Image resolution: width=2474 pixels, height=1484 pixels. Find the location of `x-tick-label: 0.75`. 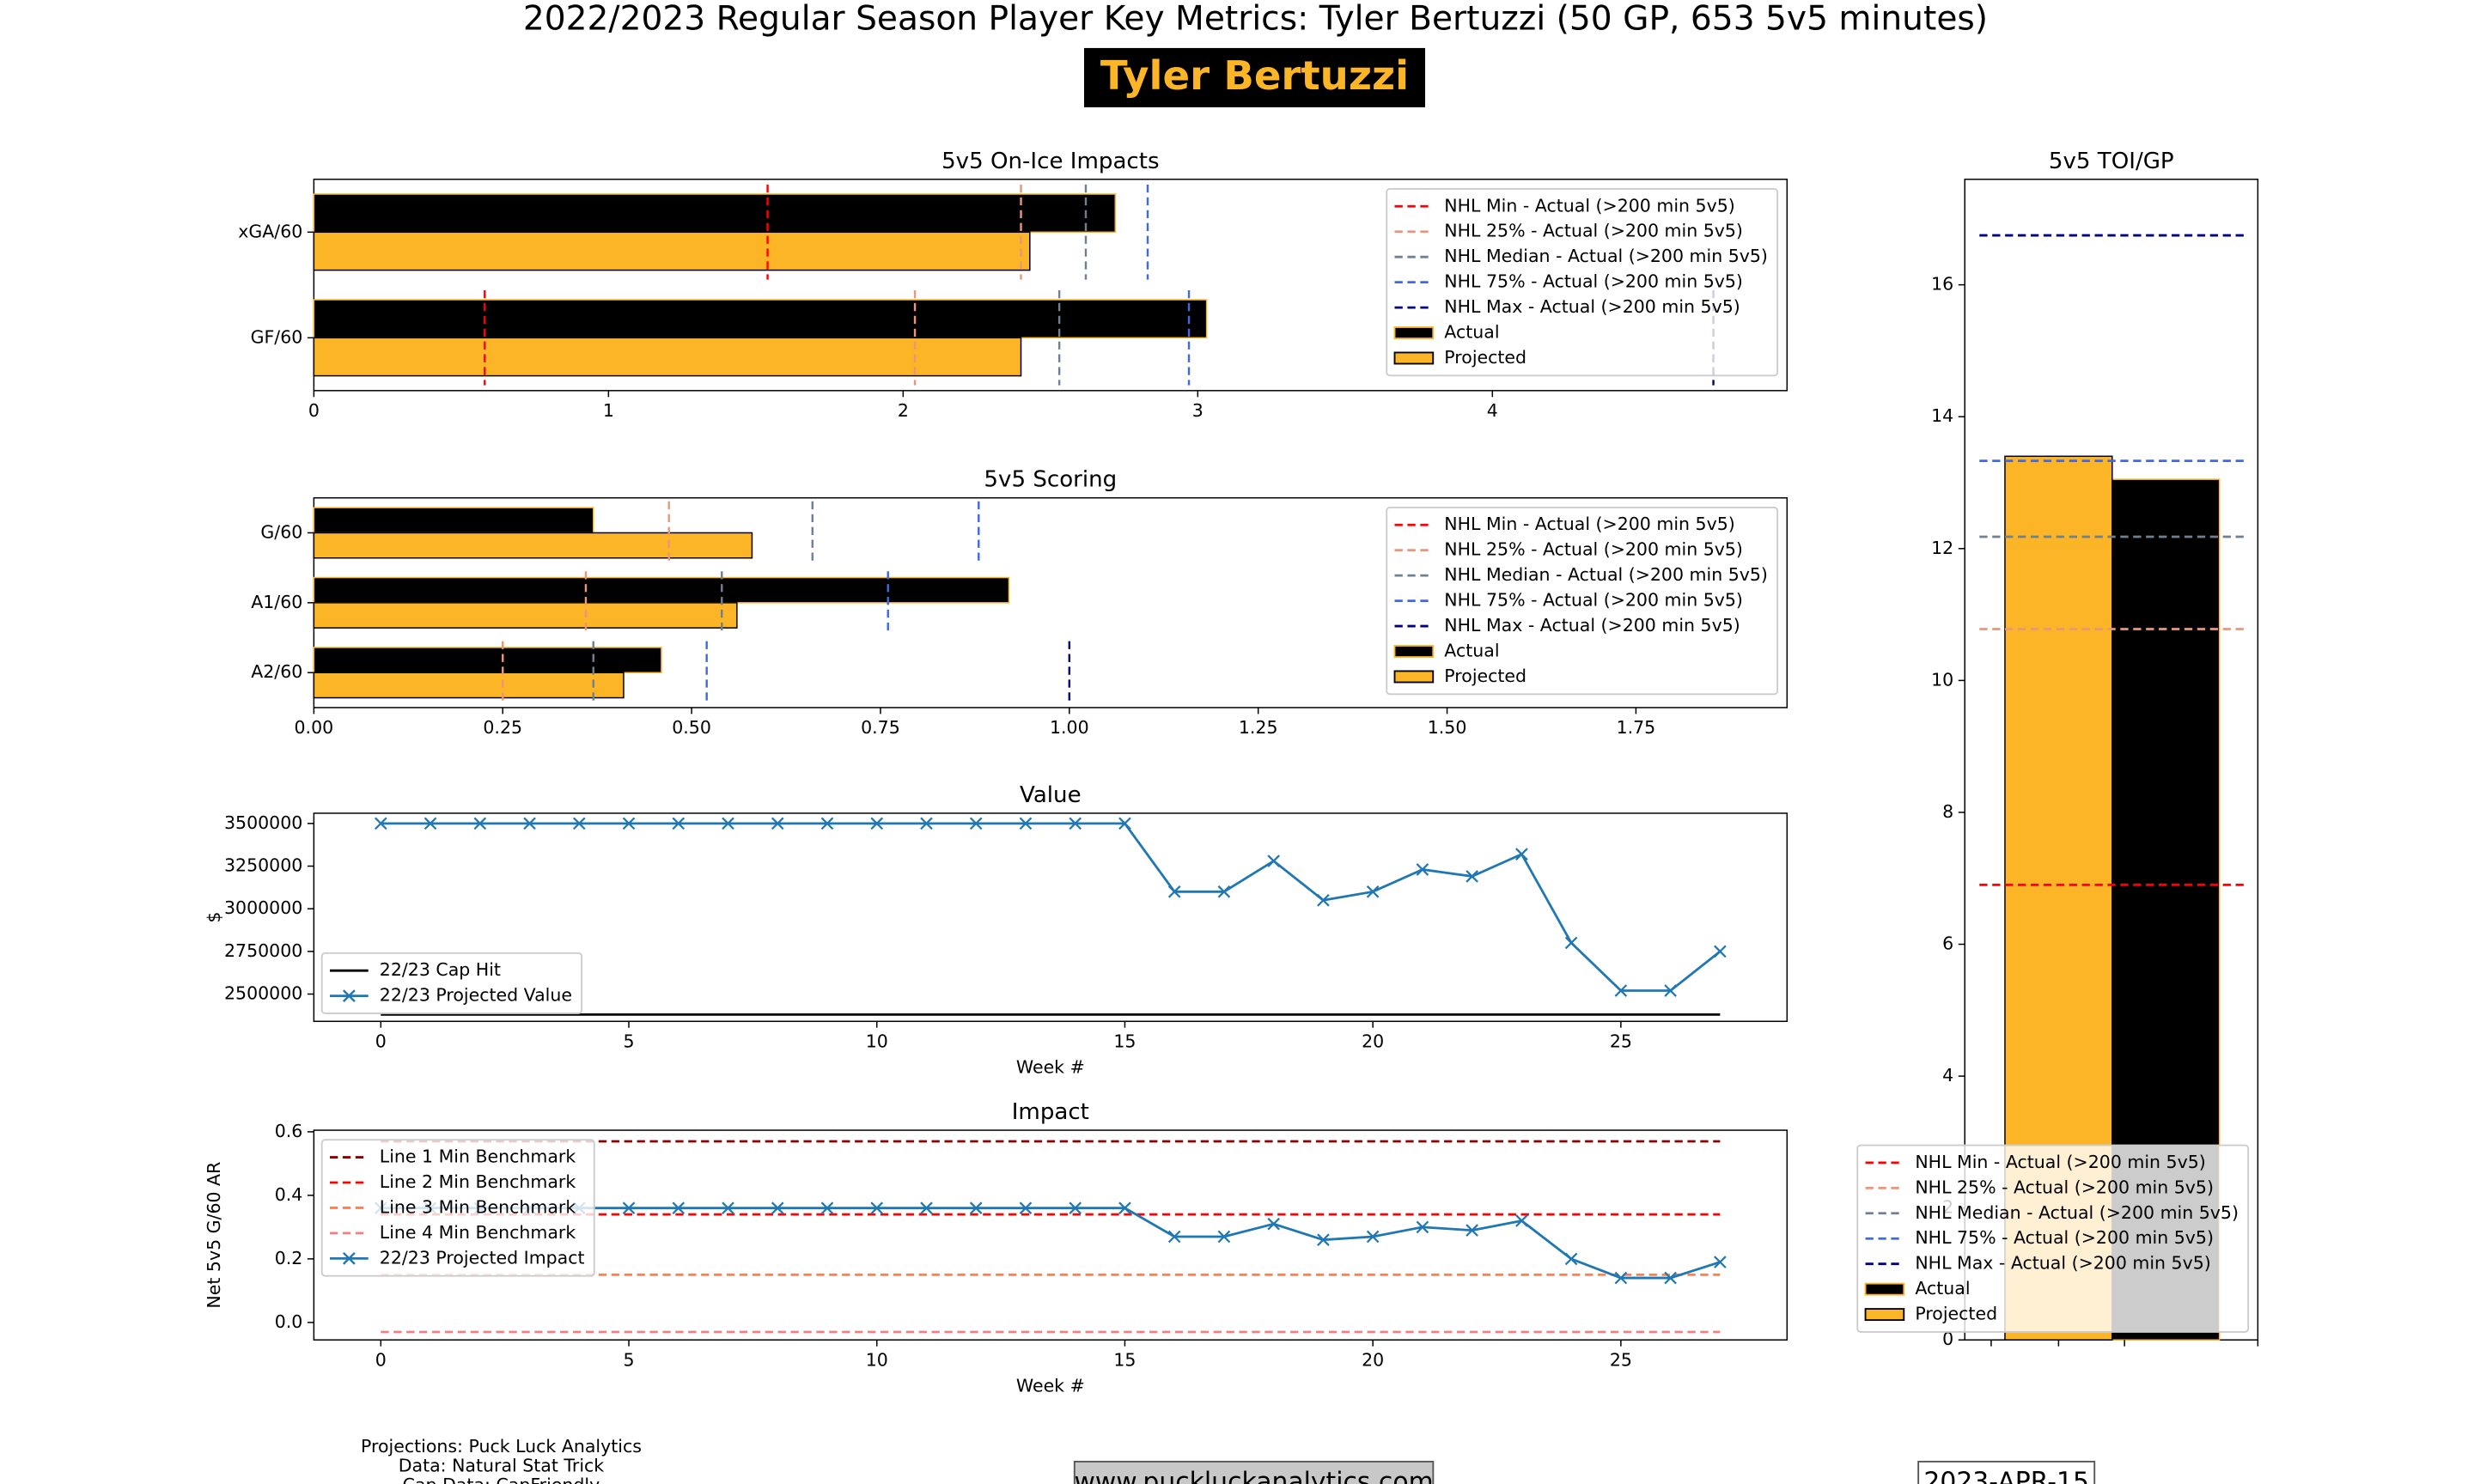

x-tick-label: 0.75 is located at coordinates (880, 728).